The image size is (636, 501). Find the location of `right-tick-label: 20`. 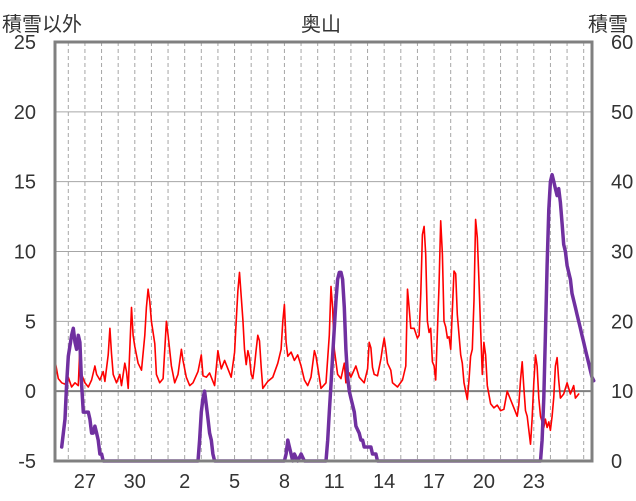

right-tick-label: 20 is located at coordinates (622, 322).